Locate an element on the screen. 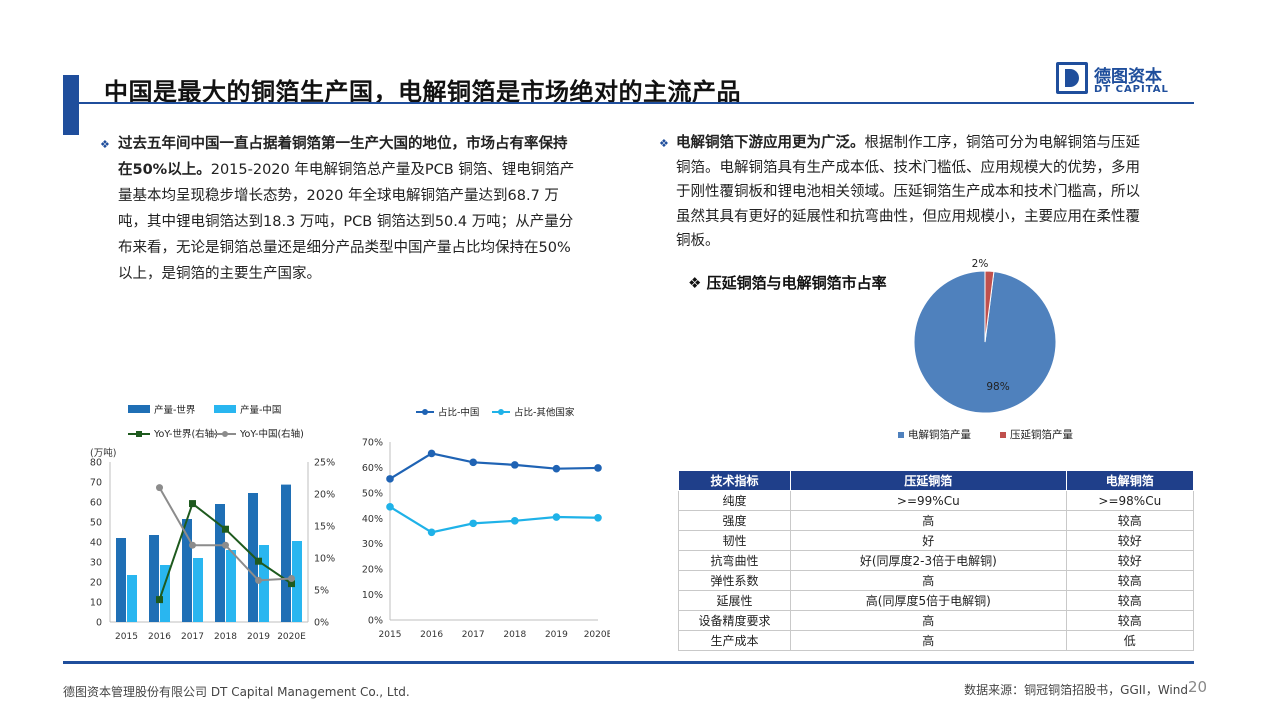 Image resolution: width=1280 pixels, height=720 pixels. y-tick-label: 80 is located at coordinates (96, 463).